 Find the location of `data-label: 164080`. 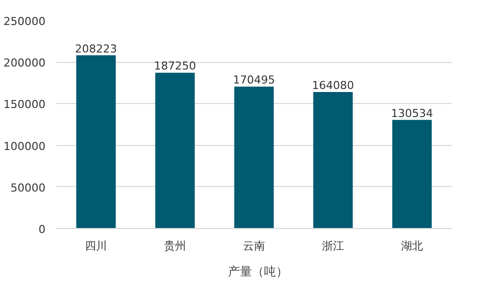

data-label: 164080 is located at coordinates (333, 85).